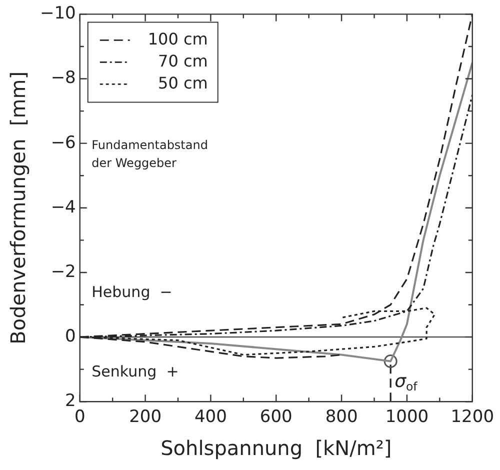 The image size is (500, 470). Describe the element at coordinates (178, 38) in the screenshot. I see `legend-label: 100 cm` at that location.